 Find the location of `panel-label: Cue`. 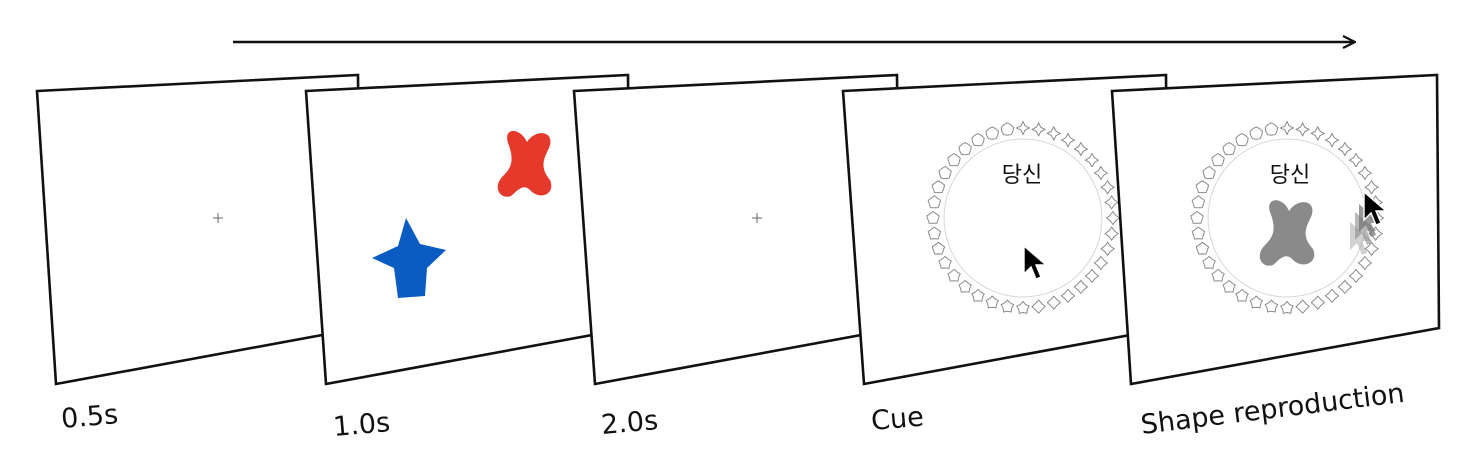

panel-label: Cue is located at coordinates (897, 419).